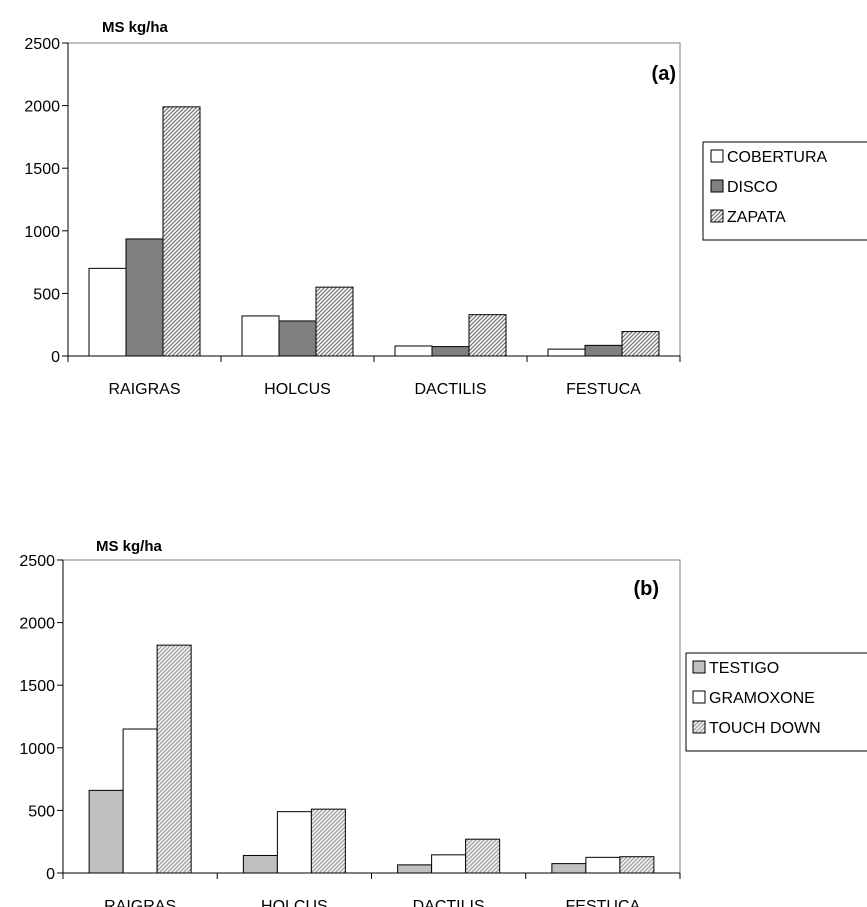  I want to click on chart-a-legend-label: DISCO, so click(752, 187).